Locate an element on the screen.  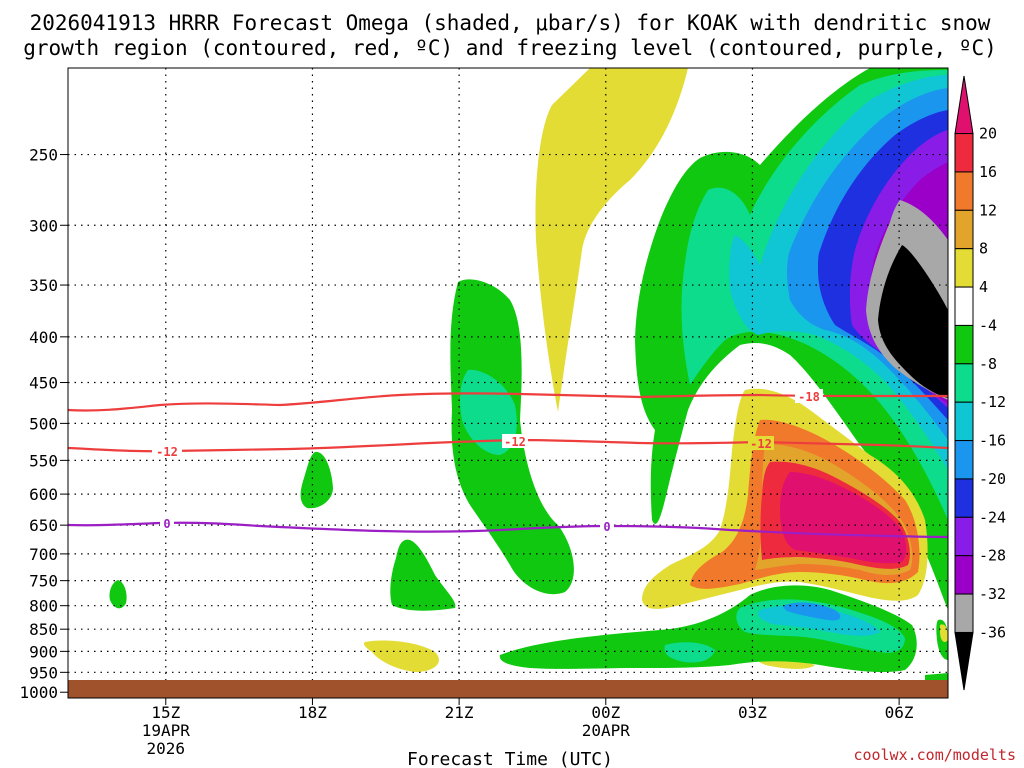
y-tick-label: 950 is located at coordinates (43, 672).